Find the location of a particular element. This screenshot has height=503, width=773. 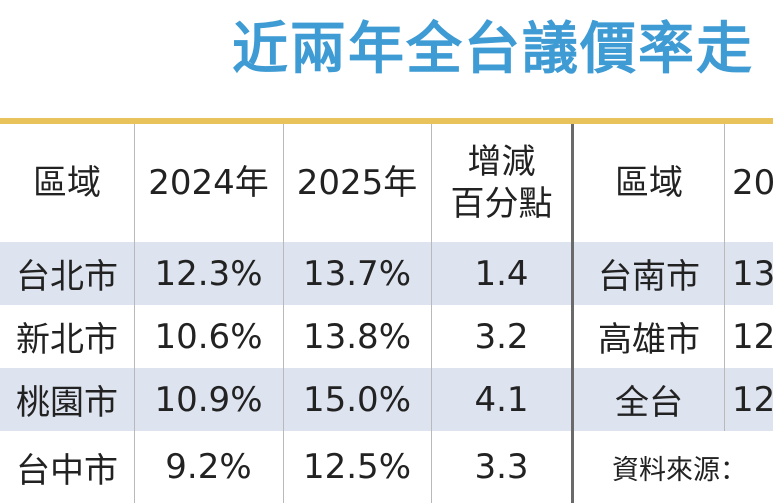

cell-2024: 10.6% is located at coordinates (208, 336).